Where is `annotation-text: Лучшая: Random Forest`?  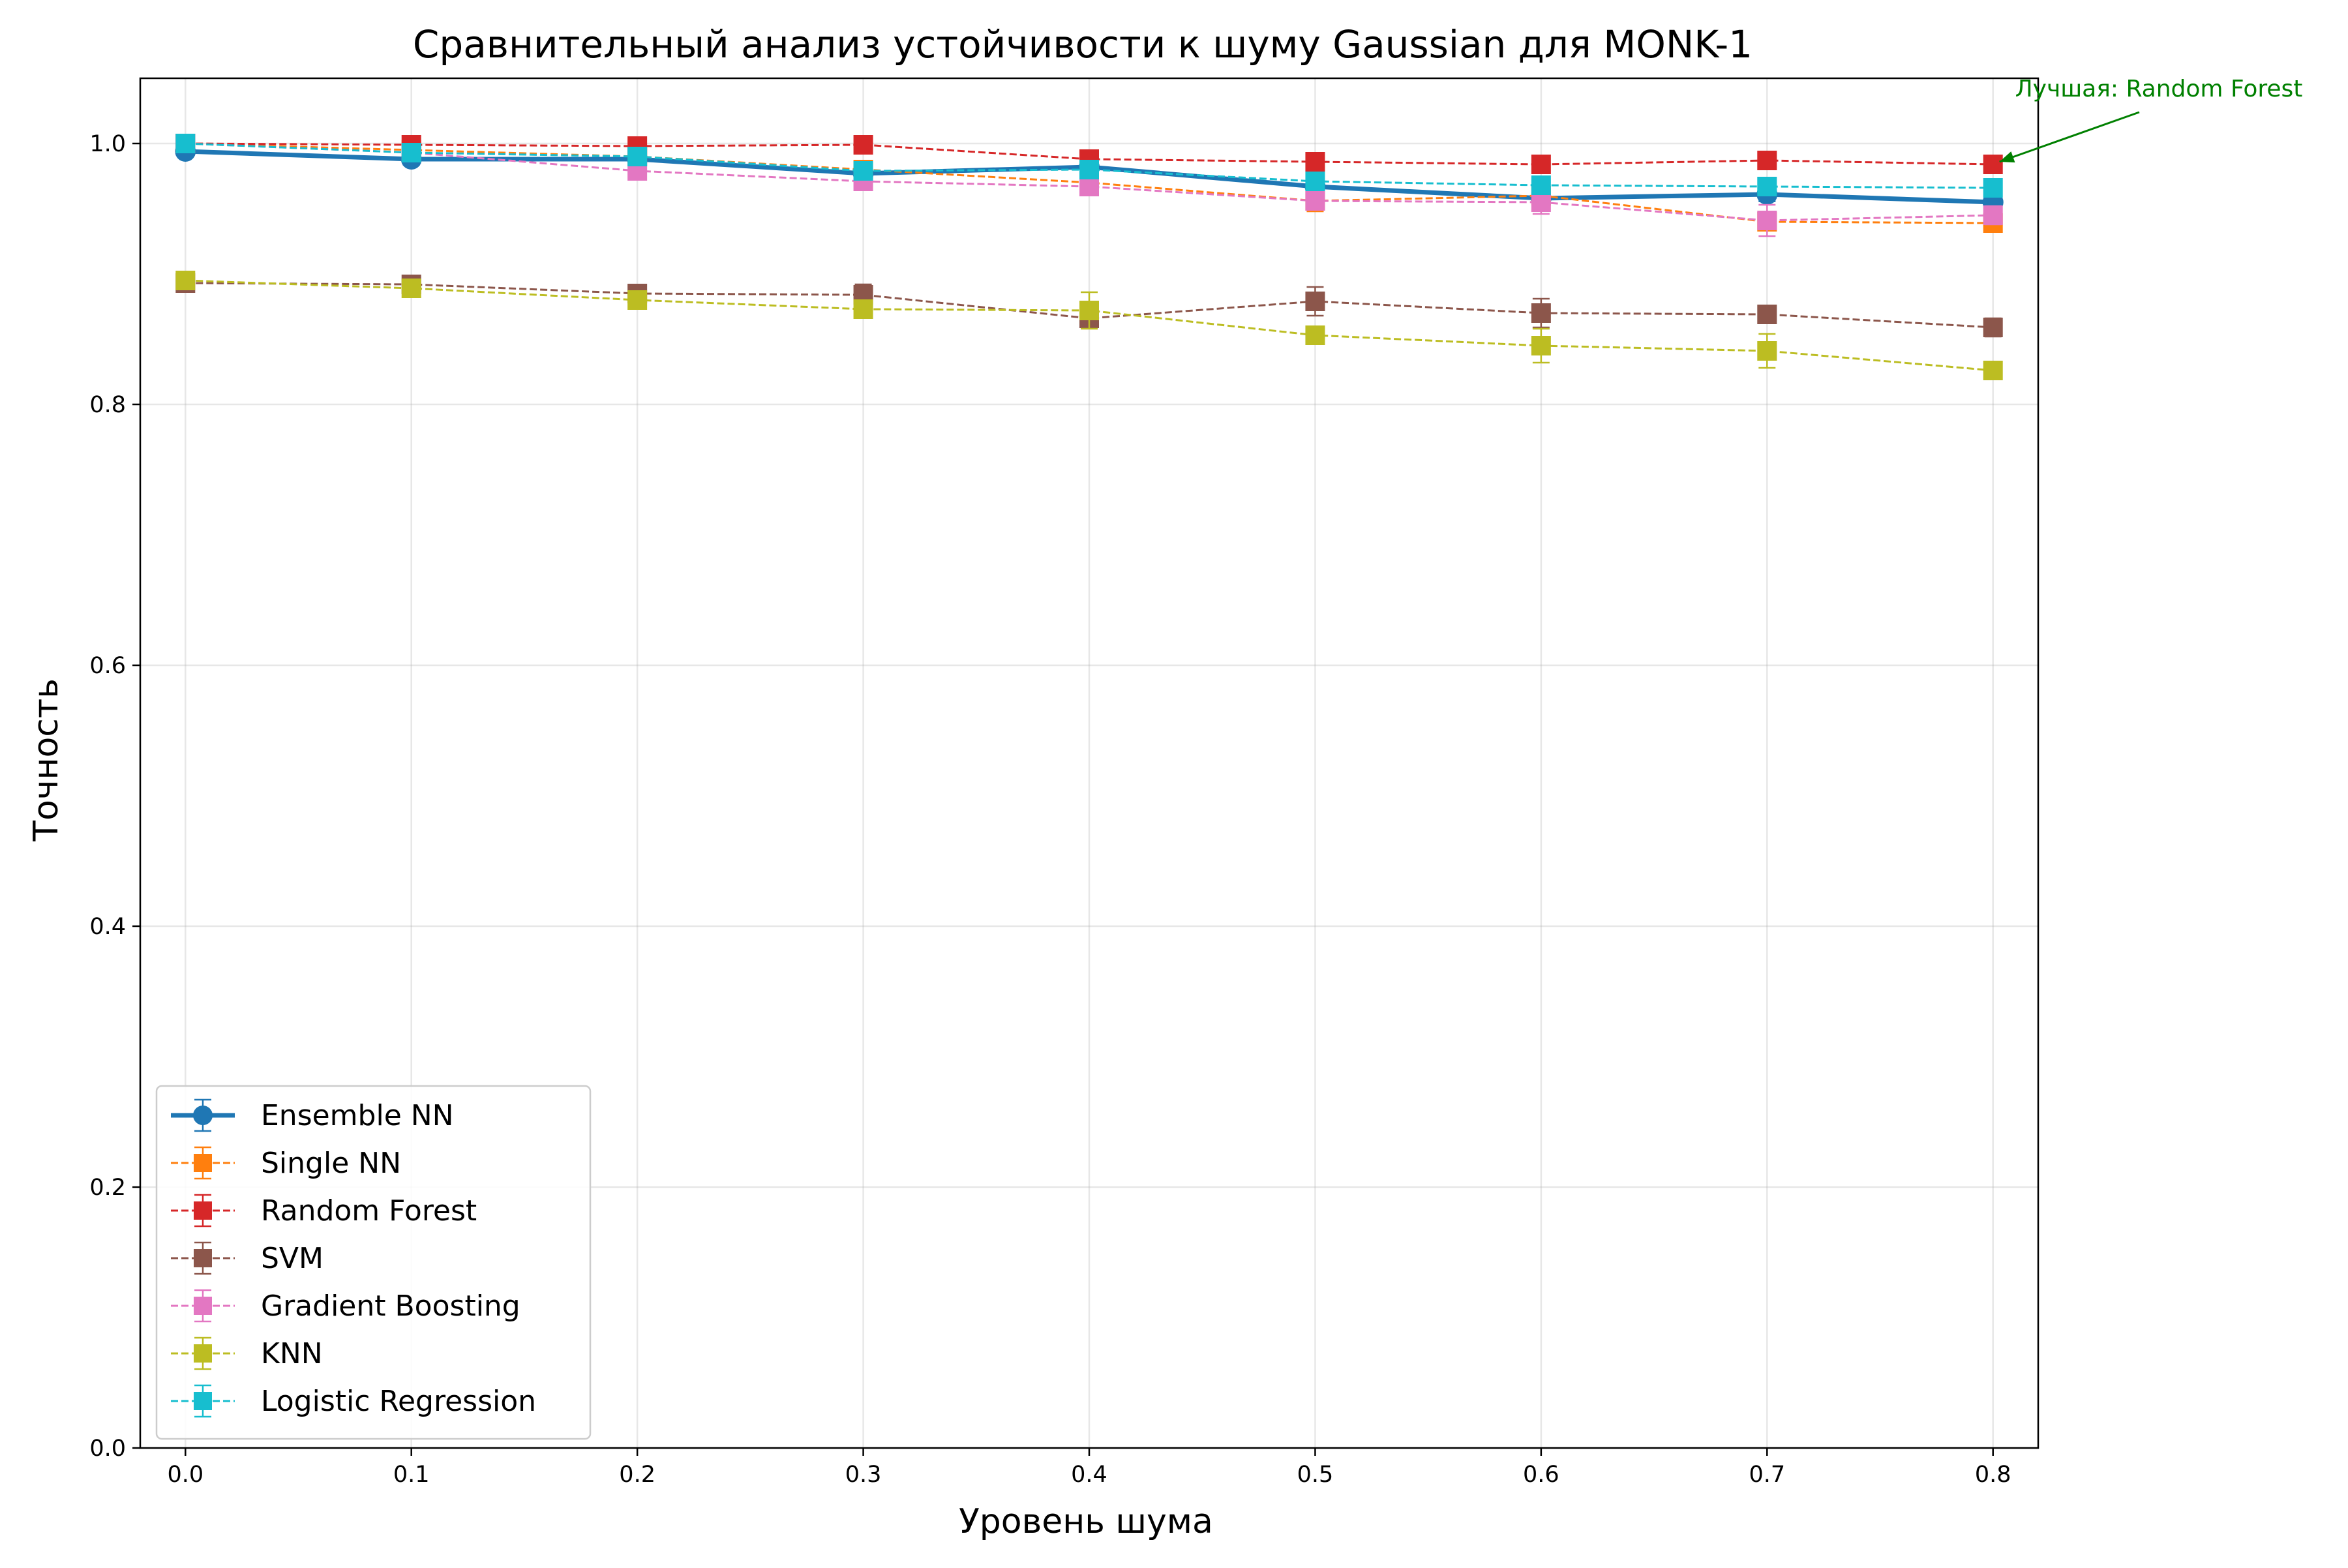
annotation-text: Лучшая: Random Forest is located at coordinates (2159, 89).